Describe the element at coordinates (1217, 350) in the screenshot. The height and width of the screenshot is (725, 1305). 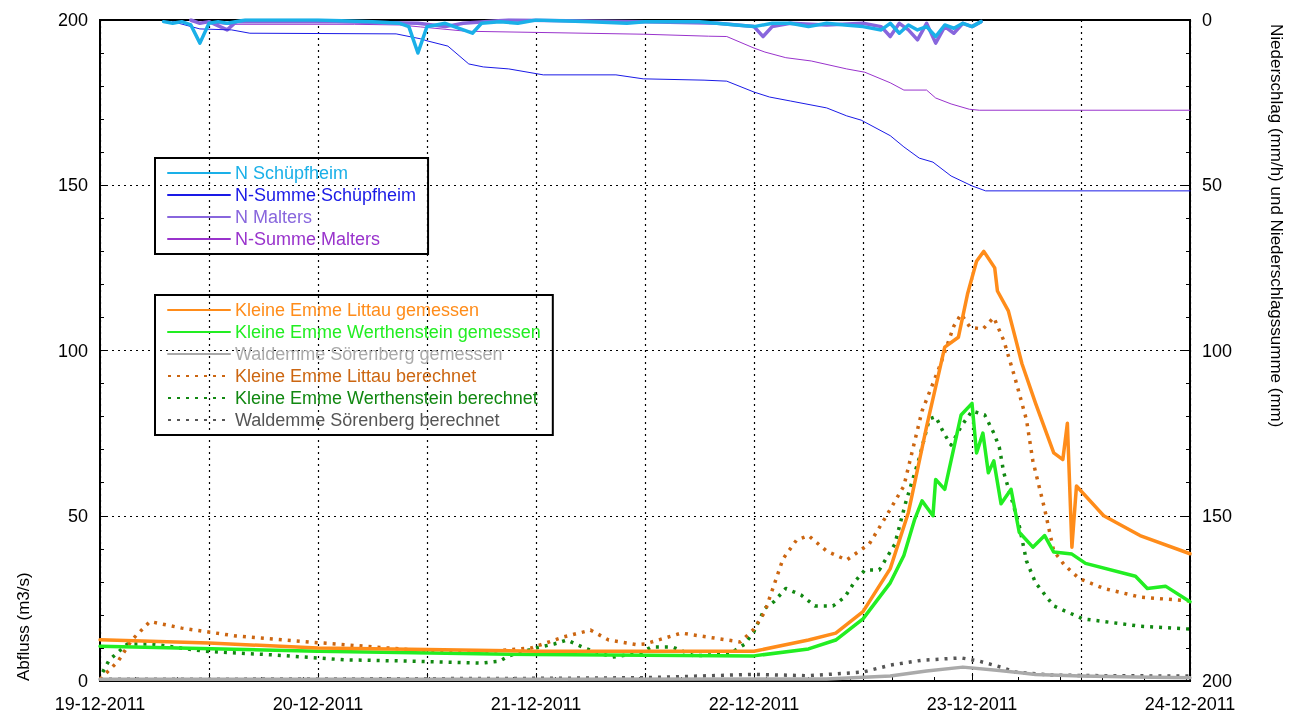
I see `y2-tick-label: 100` at that location.